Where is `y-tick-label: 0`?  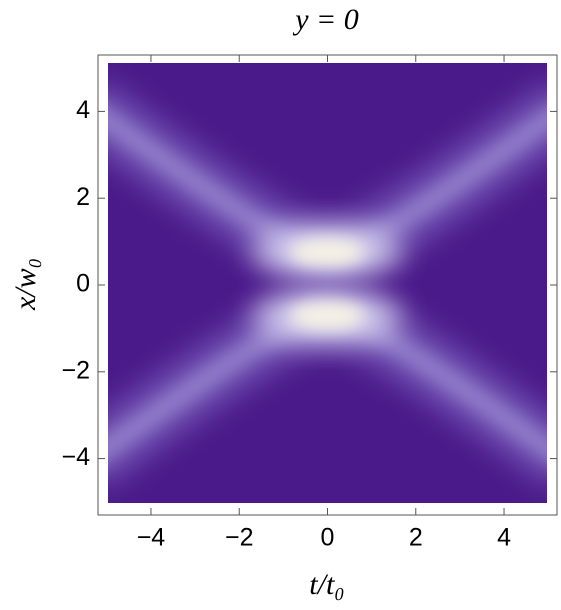 y-tick-label: 0 is located at coordinates (83, 284).